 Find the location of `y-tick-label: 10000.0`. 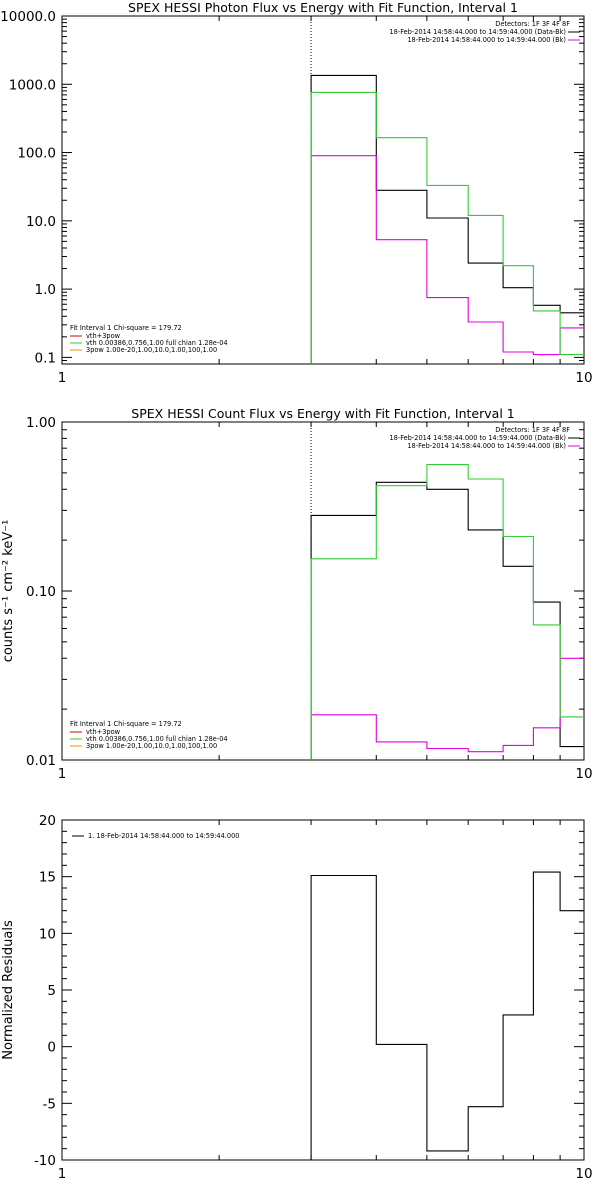

y-tick-label: 10000.0 is located at coordinates (28, 17).